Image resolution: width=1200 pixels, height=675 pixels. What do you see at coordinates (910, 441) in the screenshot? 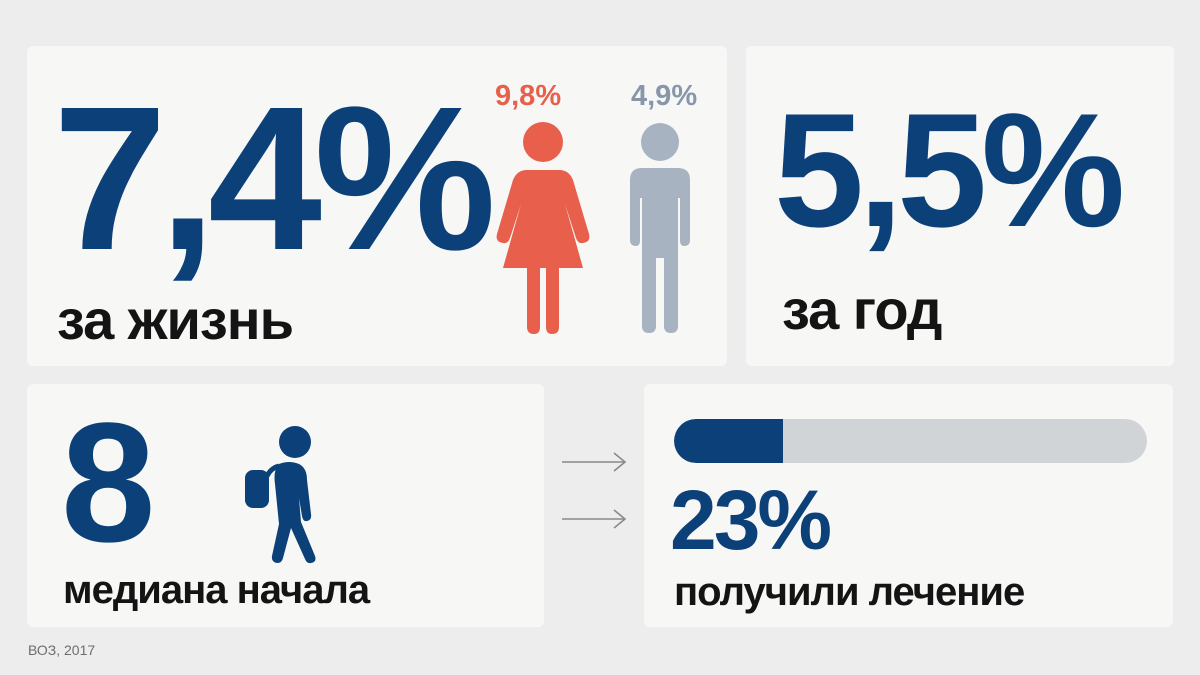
I see `treatment-progress-bar` at bounding box center [910, 441].